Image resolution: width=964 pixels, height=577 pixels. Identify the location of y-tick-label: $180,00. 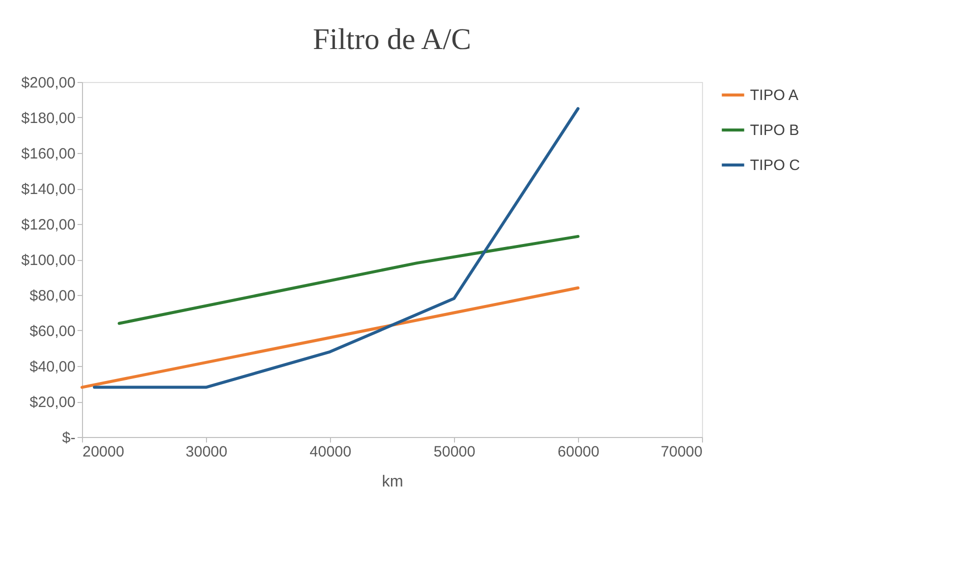
(48, 118).